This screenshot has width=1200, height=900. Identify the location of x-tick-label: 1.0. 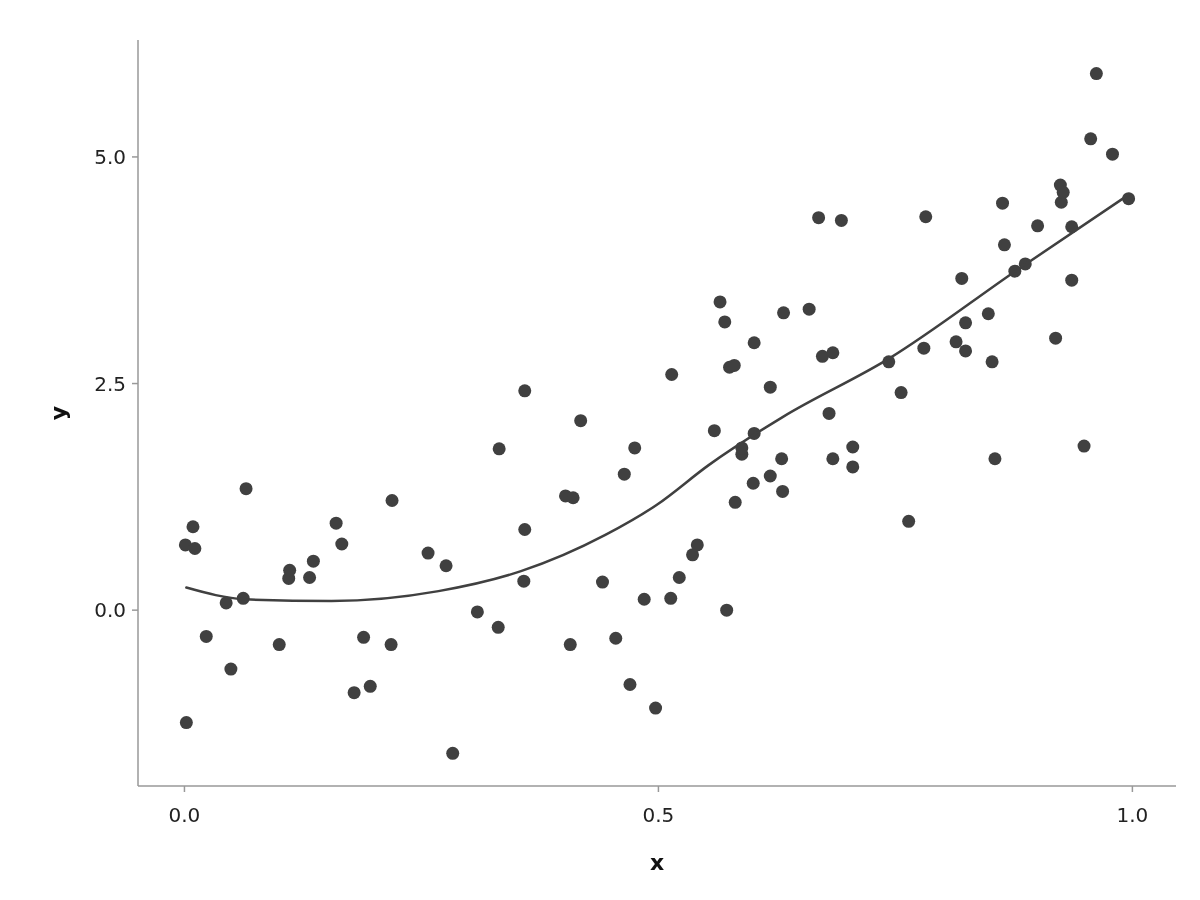
(1132, 815).